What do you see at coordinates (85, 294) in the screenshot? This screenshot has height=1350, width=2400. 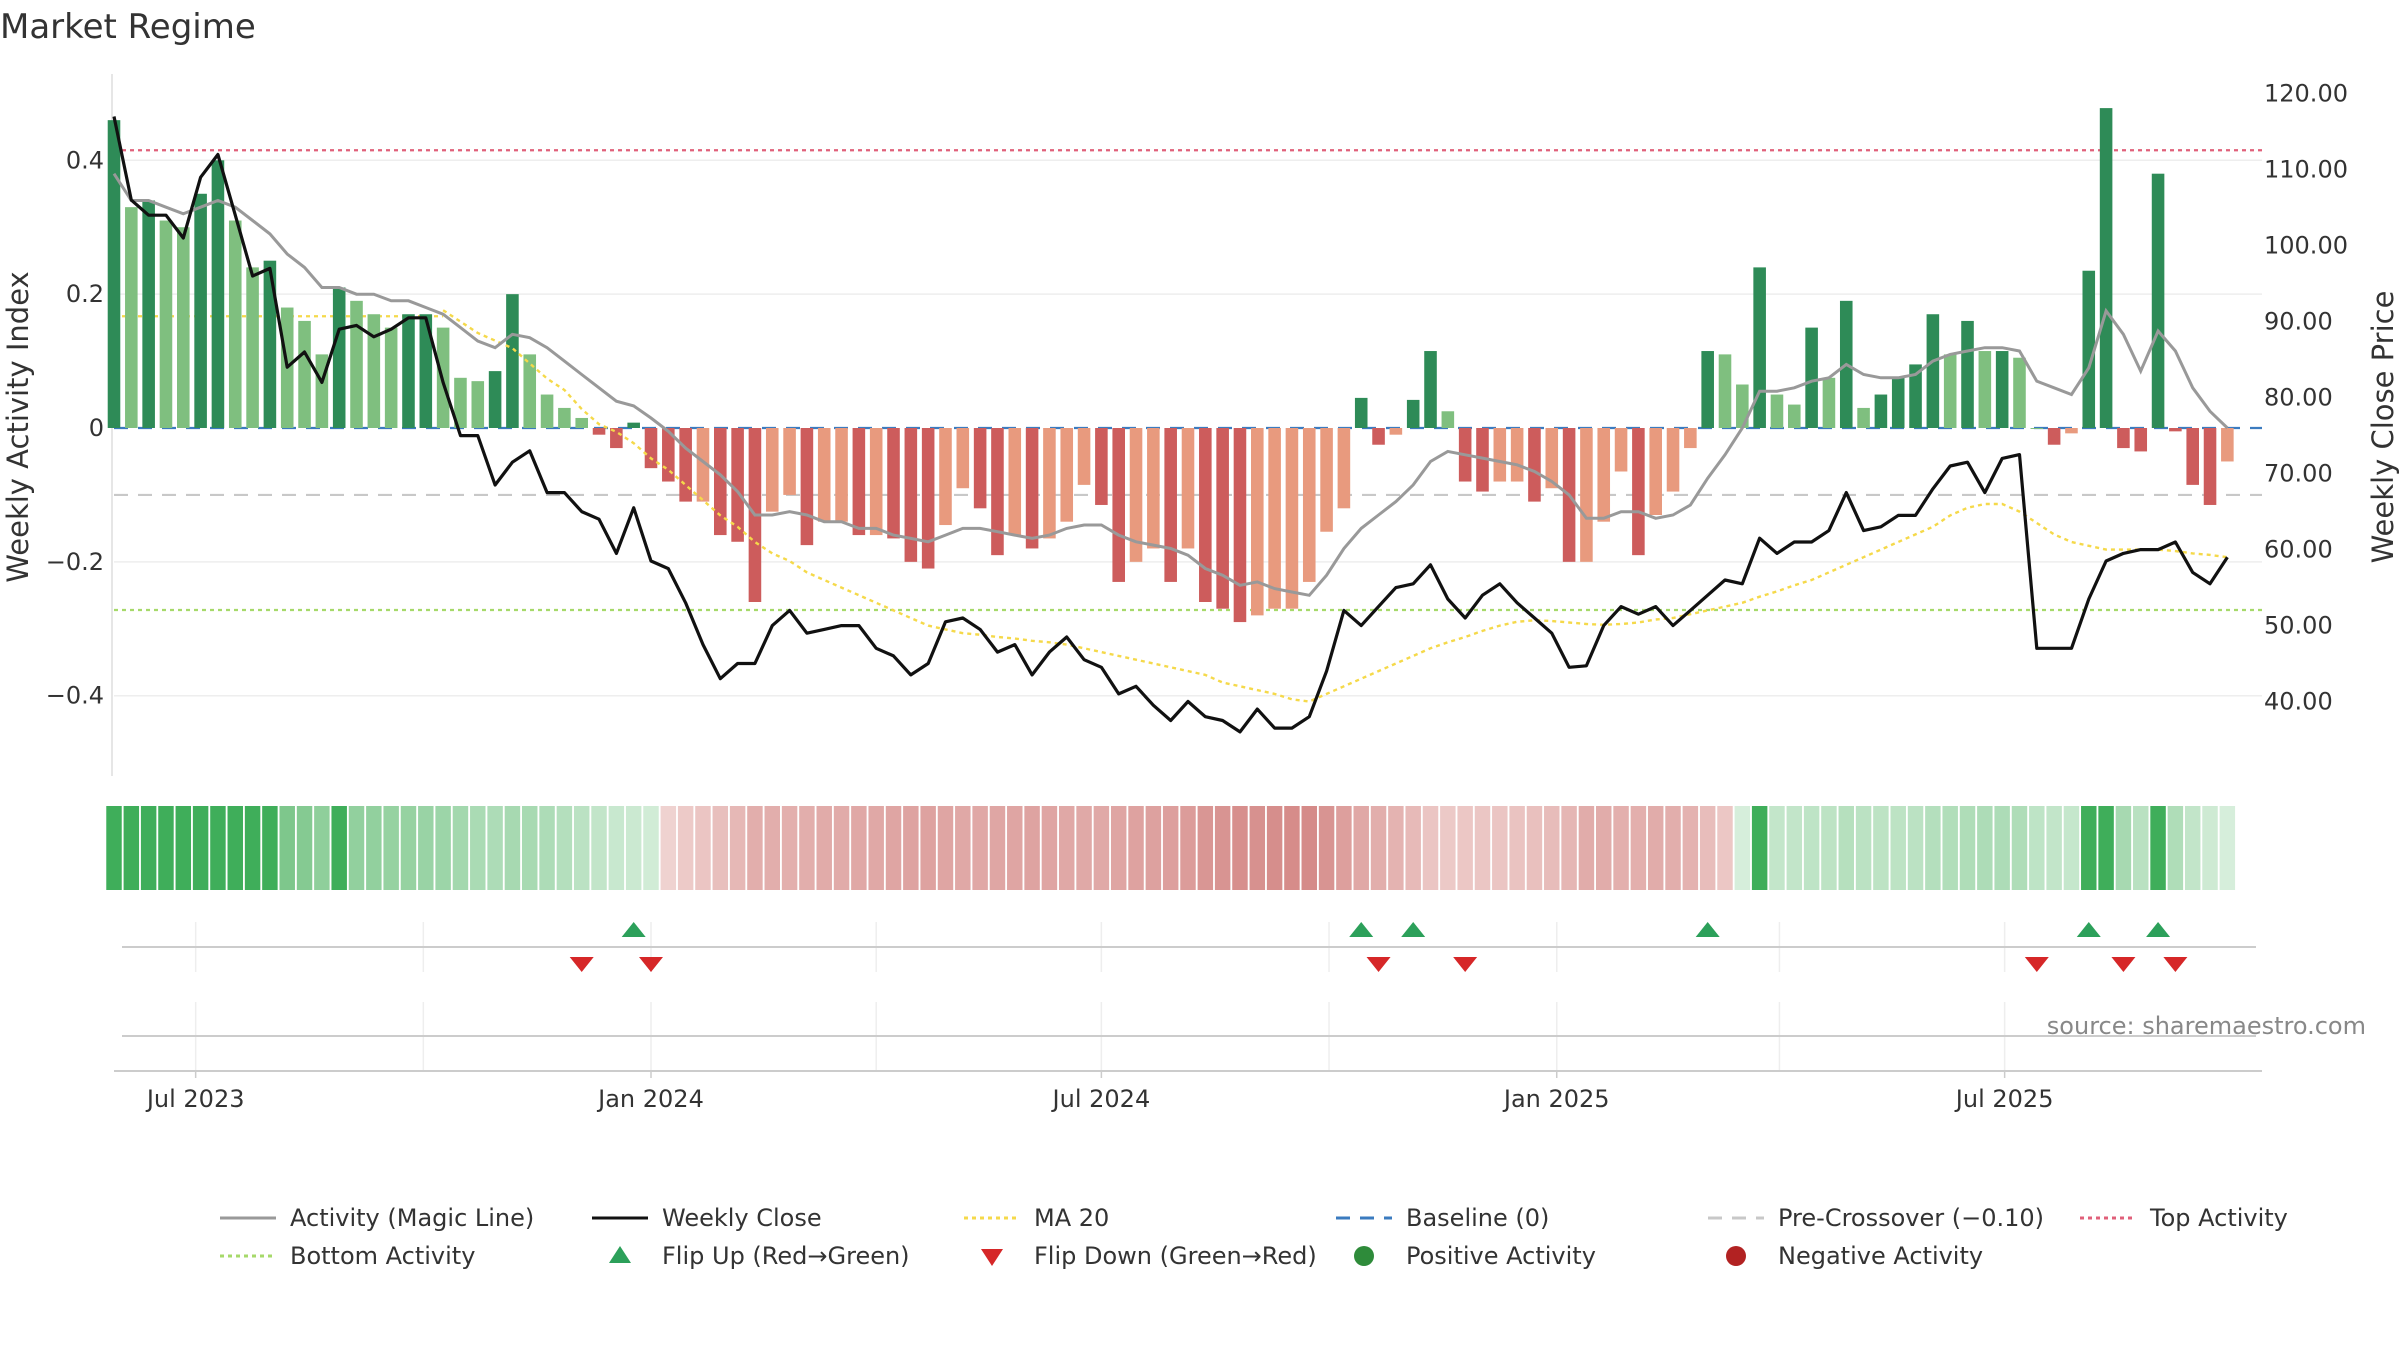 I see `left-tick-label: 0.2` at bounding box center [85, 294].